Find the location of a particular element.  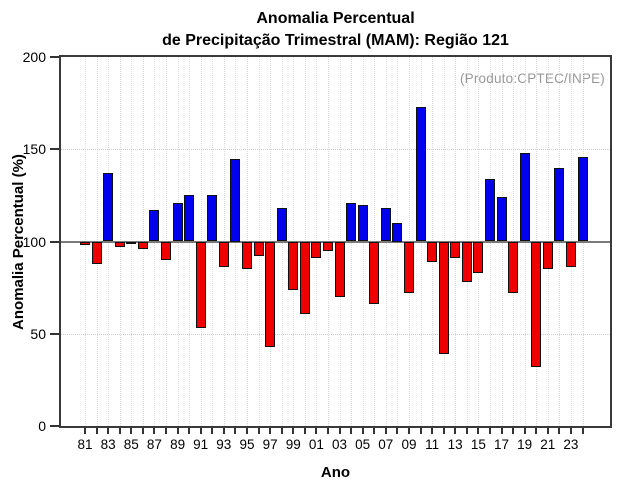

bar-1910 is located at coordinates (420, 174).